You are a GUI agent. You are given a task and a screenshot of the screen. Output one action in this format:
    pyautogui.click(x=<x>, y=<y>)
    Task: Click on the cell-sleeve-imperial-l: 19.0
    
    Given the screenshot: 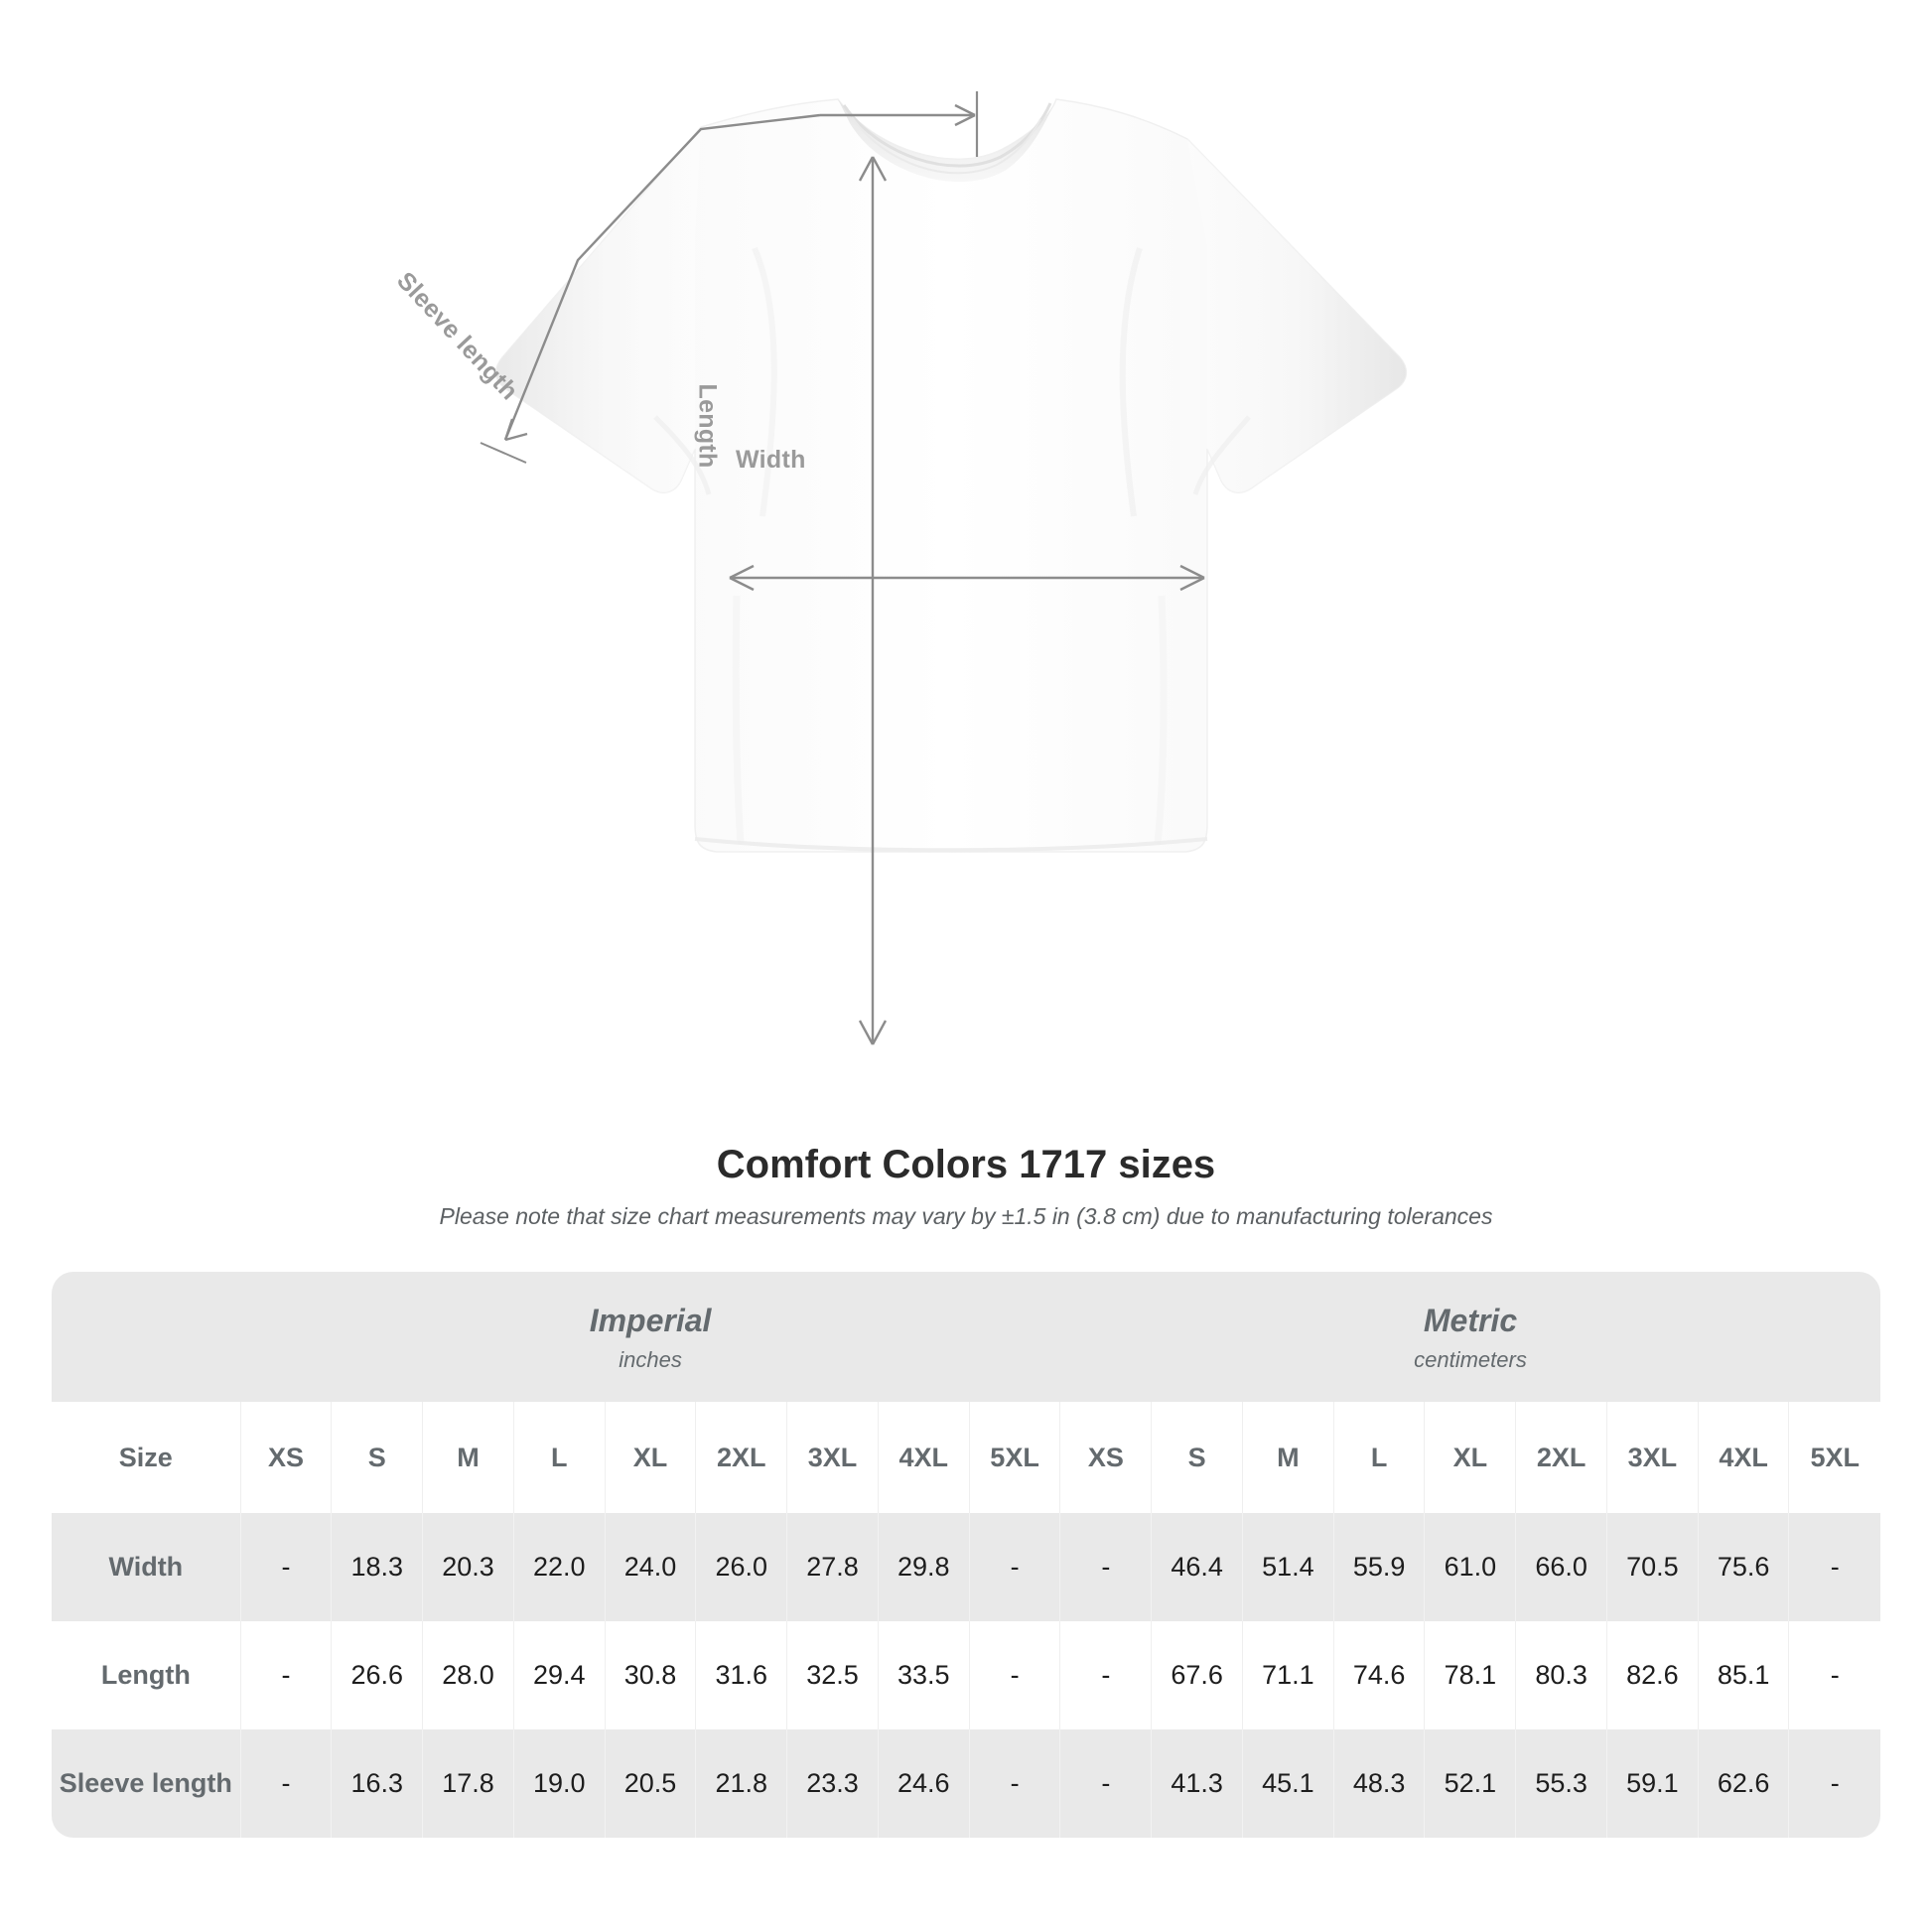 What is the action you would take?
    pyautogui.click(x=559, y=1783)
    